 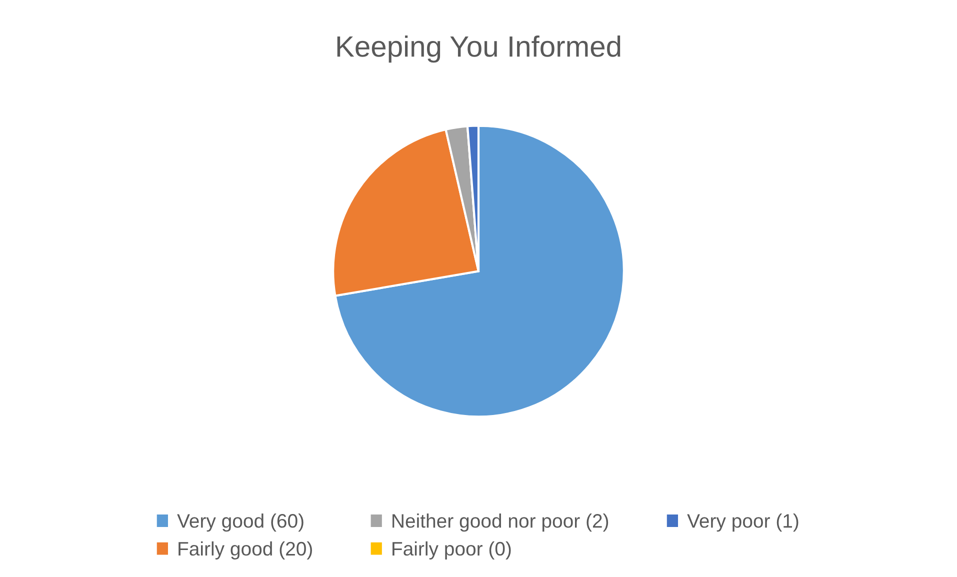 I want to click on legend-label: Fairly poor (0), so click(x=451, y=550).